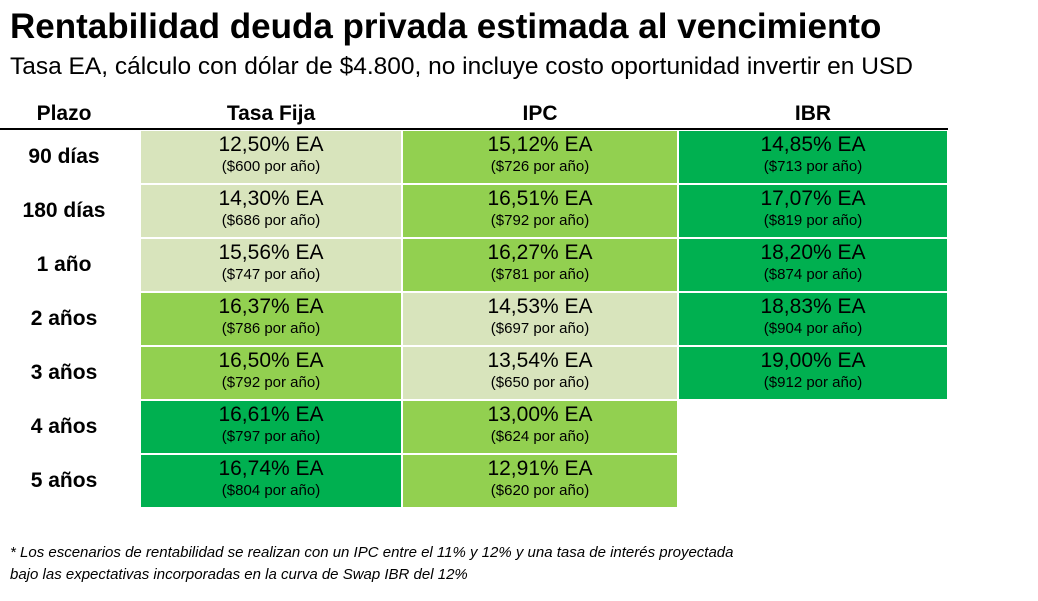 This screenshot has width=1038, height=601. I want to click on rate-value: 19,00% EA, so click(813, 360).